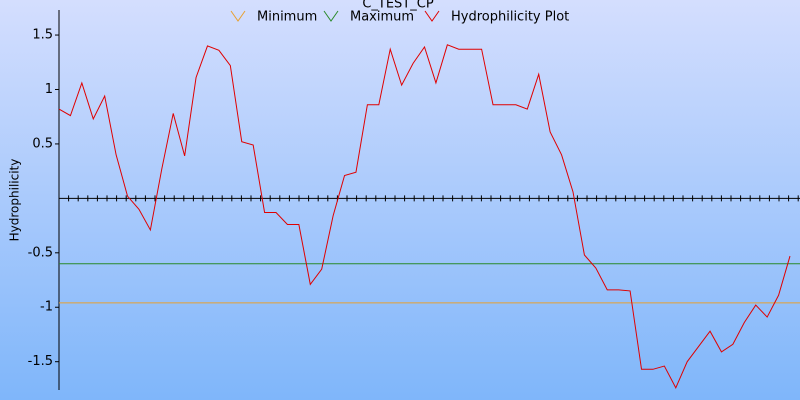 The image size is (800, 400). Describe the element at coordinates (42, 143) in the screenshot. I see `y-tick-label: 0.5` at that location.